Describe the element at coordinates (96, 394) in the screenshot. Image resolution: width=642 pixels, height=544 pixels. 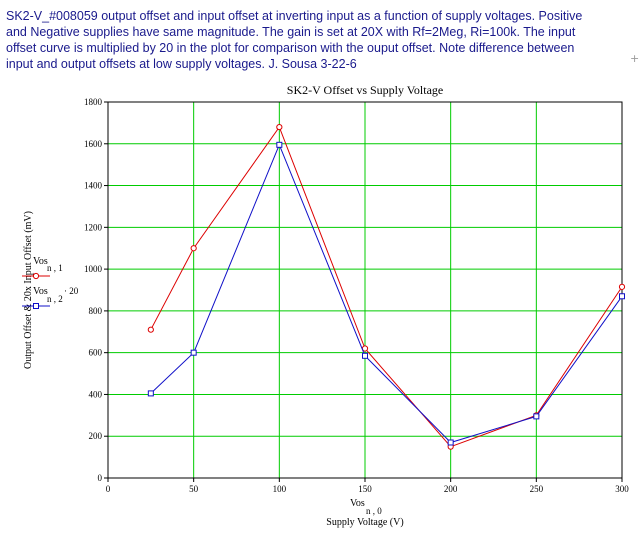
I see `y-tick-label: 400` at that location.